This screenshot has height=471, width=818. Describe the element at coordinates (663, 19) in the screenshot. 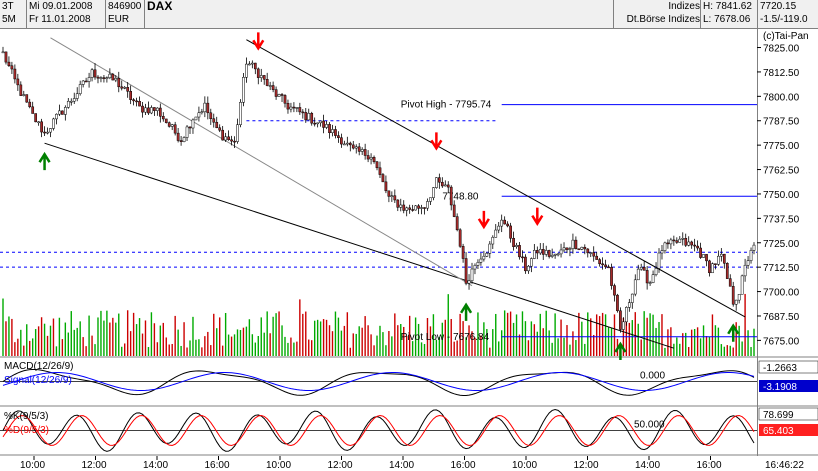

I see `exchange: Dt.Börse Indizes` at that location.